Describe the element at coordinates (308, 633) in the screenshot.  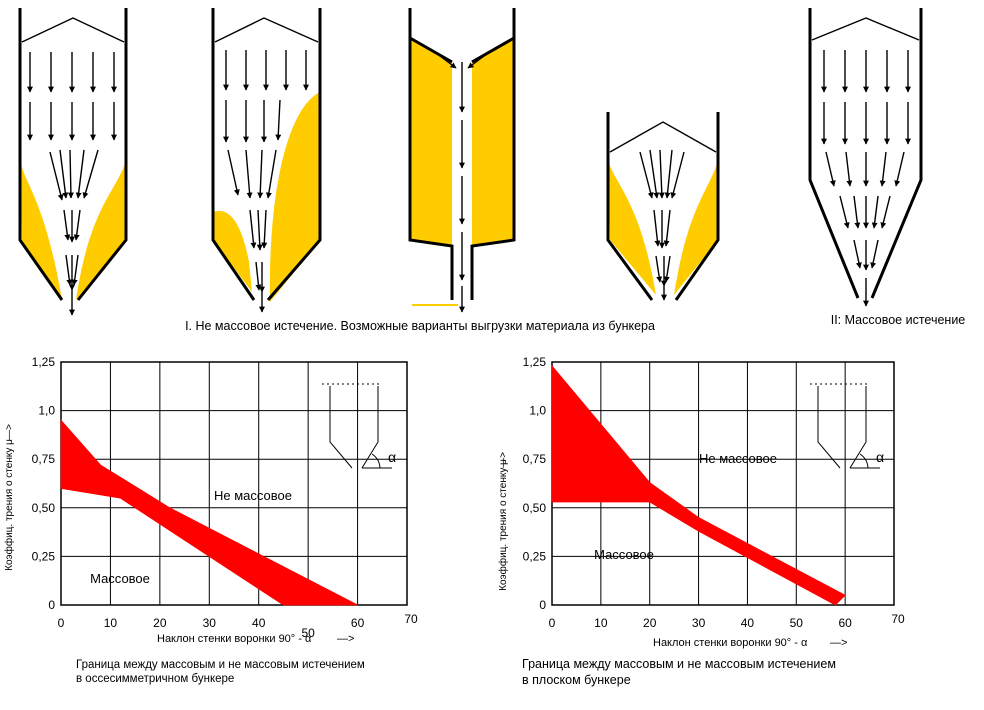
I see `x-tick-label: 50` at that location.